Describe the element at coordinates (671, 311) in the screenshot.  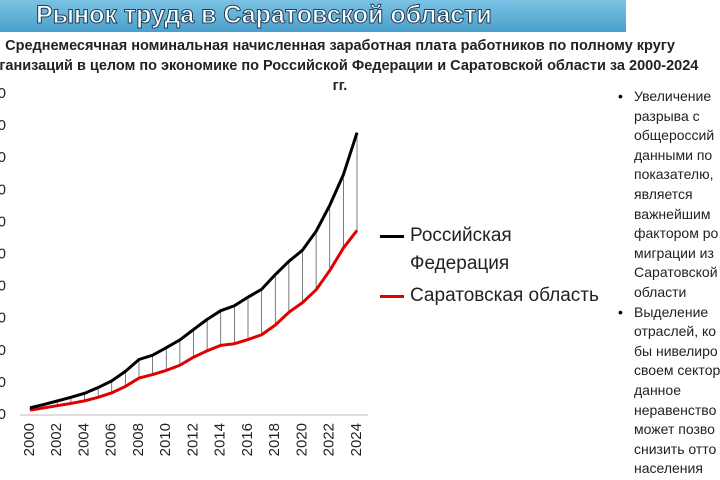
I see `bullet-text: Выделение` at that location.